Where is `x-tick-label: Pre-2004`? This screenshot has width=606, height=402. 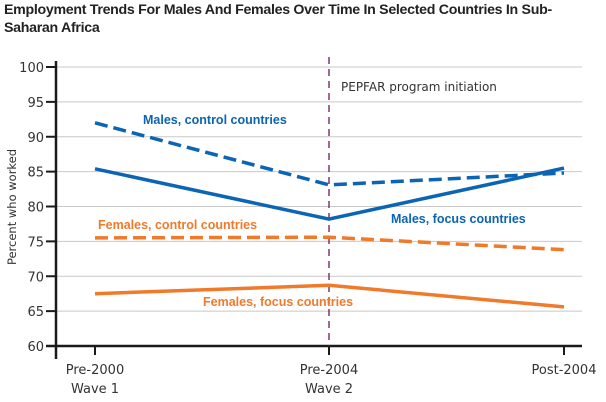
x-tick-label: Pre-2004 is located at coordinates (329, 370).